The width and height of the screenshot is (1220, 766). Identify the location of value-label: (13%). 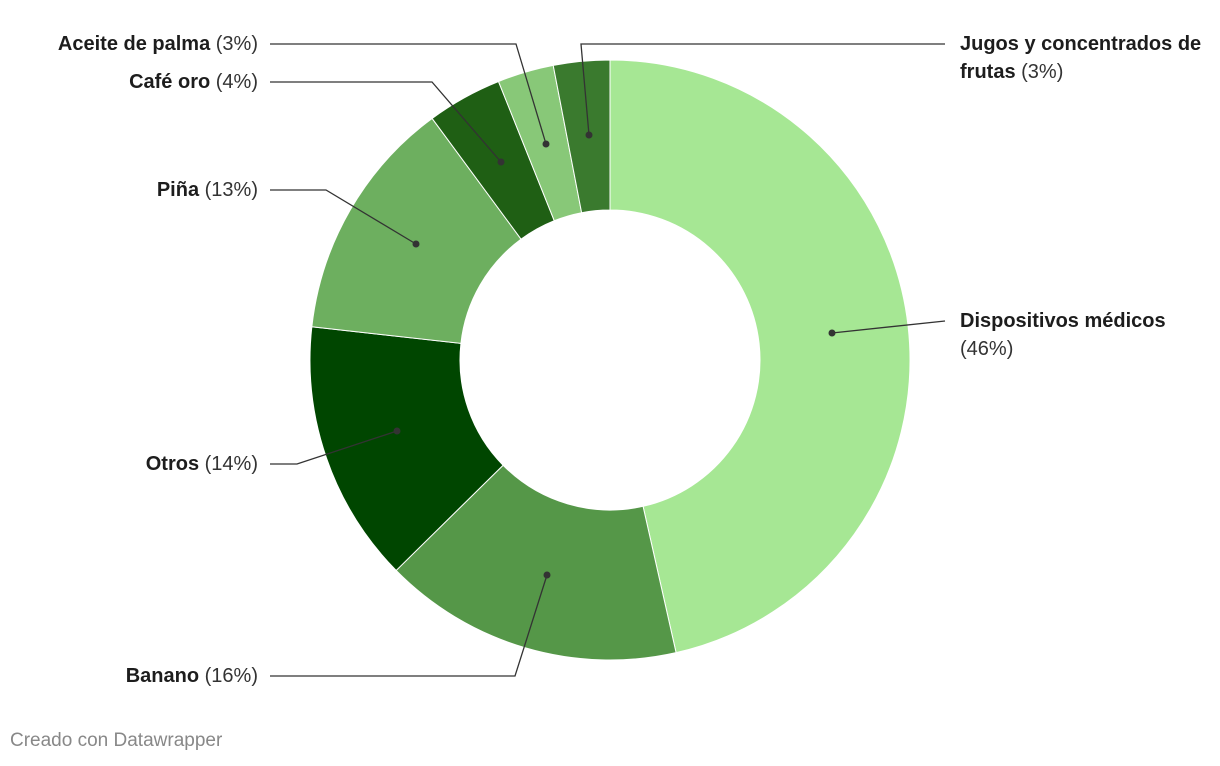
(231, 190).